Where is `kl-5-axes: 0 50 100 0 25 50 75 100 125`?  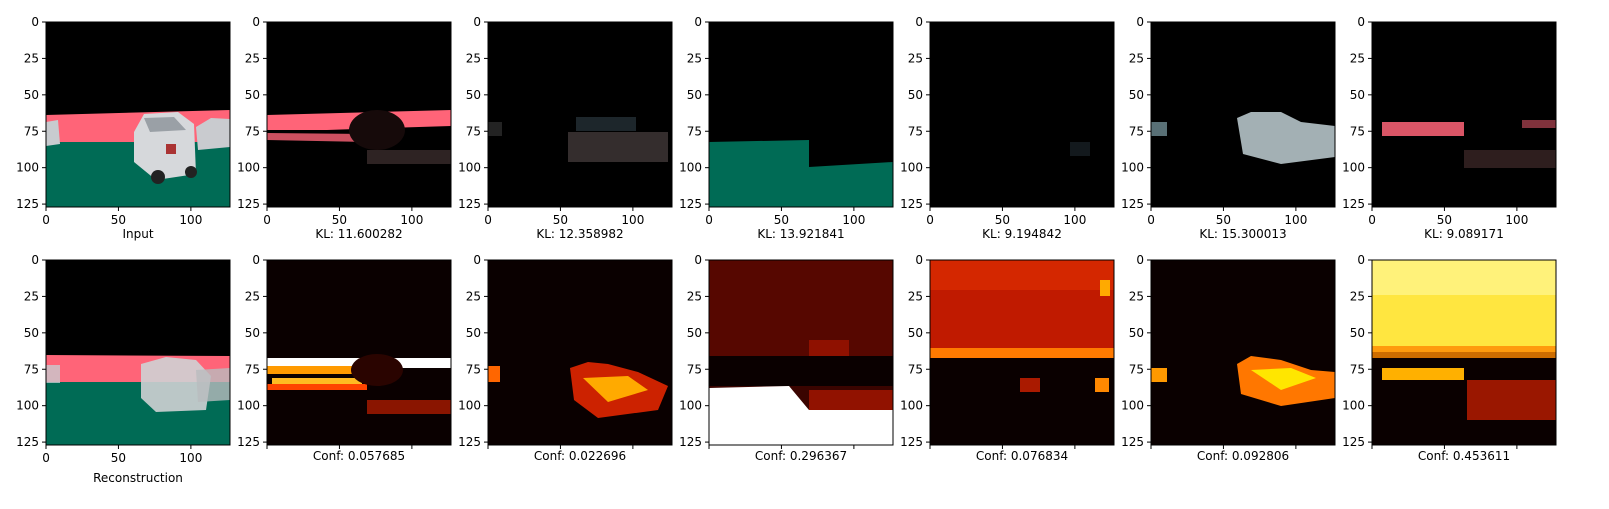 kl-5-axes: 0 50 100 0 25 50 75 100 125 is located at coordinates (1228, 121).